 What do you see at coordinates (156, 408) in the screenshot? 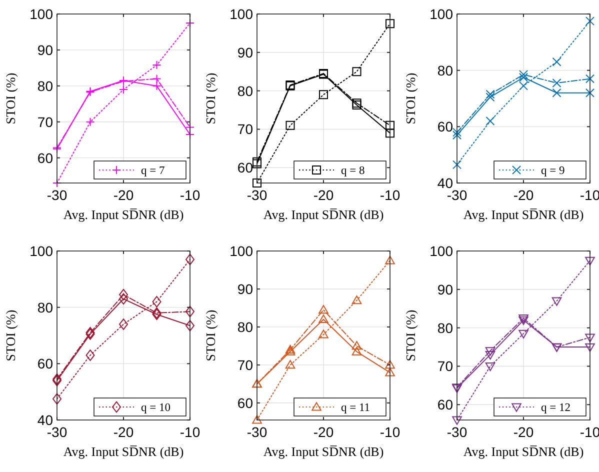
I see `legend-label: q = 10` at bounding box center [156, 408].